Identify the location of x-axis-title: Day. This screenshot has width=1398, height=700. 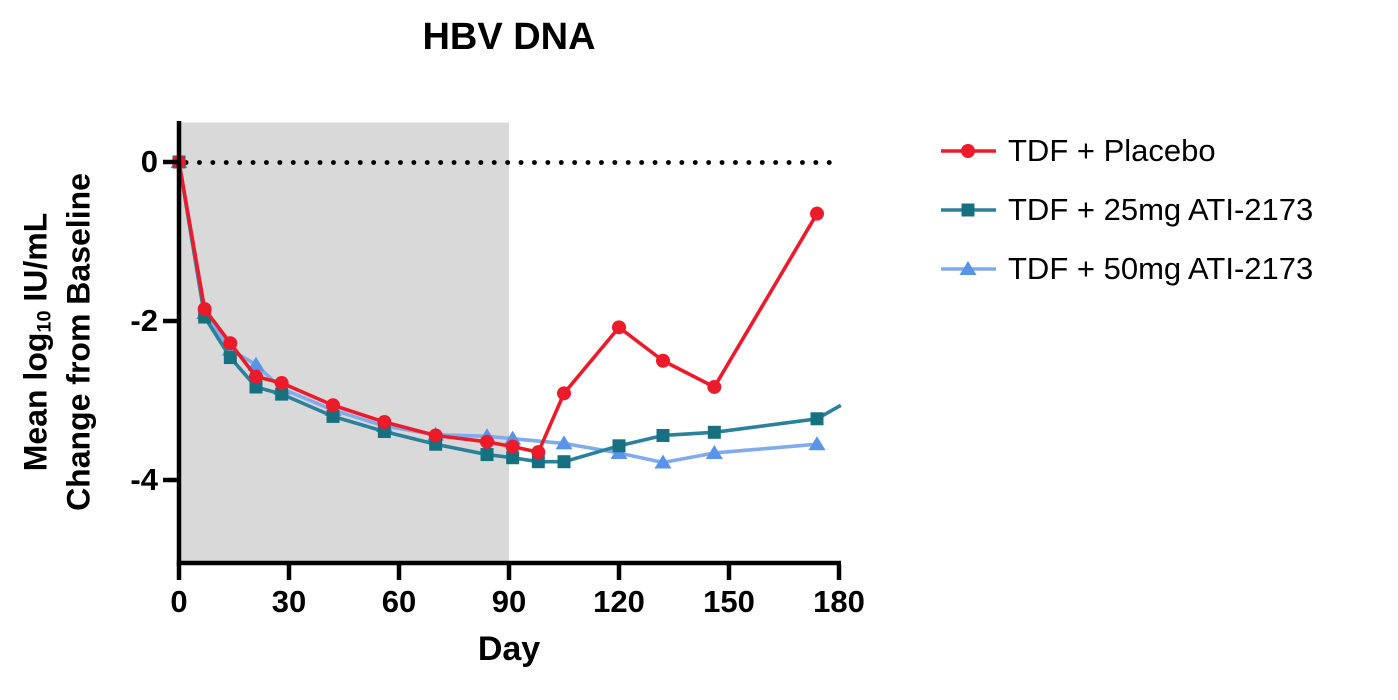
(509, 649).